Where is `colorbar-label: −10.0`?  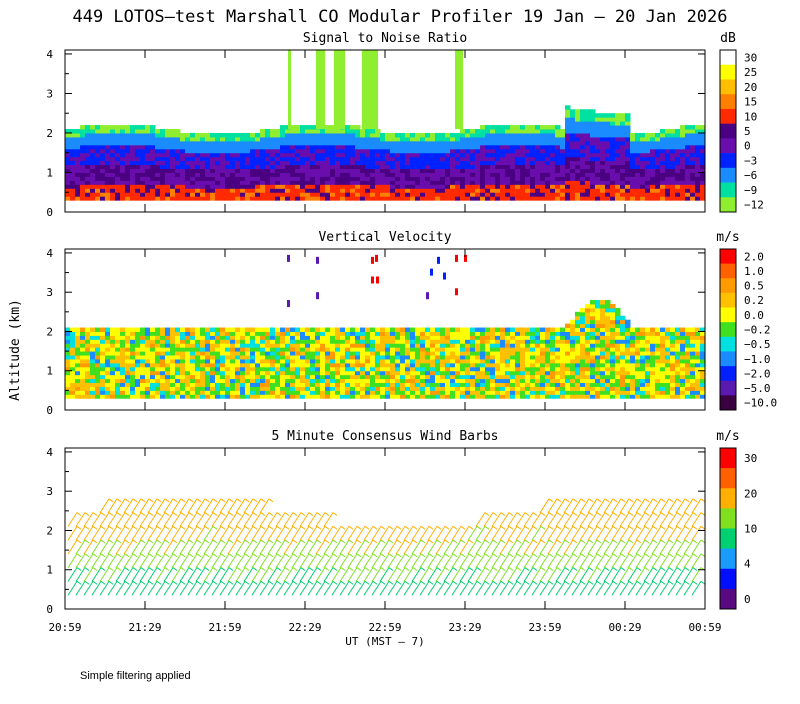
colorbar-label: −10.0 is located at coordinates (760, 403).